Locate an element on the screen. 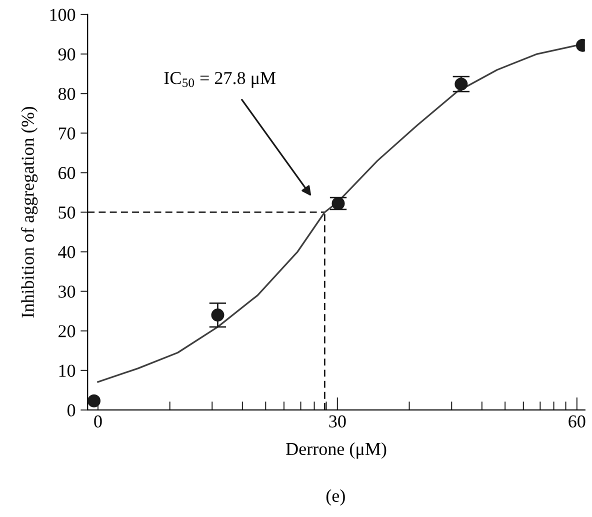 This screenshot has height=517, width=592. y-tick-label: 100 is located at coordinates (63, 14).